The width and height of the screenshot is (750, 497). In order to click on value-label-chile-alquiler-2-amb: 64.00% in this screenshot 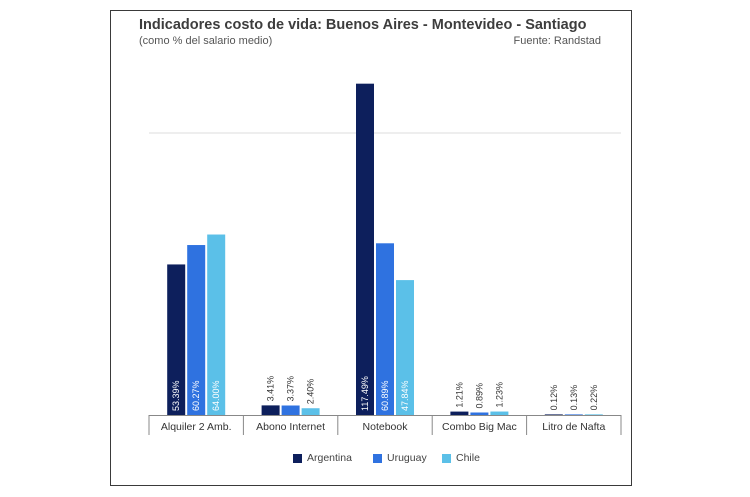, I will do `click(216, 395)`.